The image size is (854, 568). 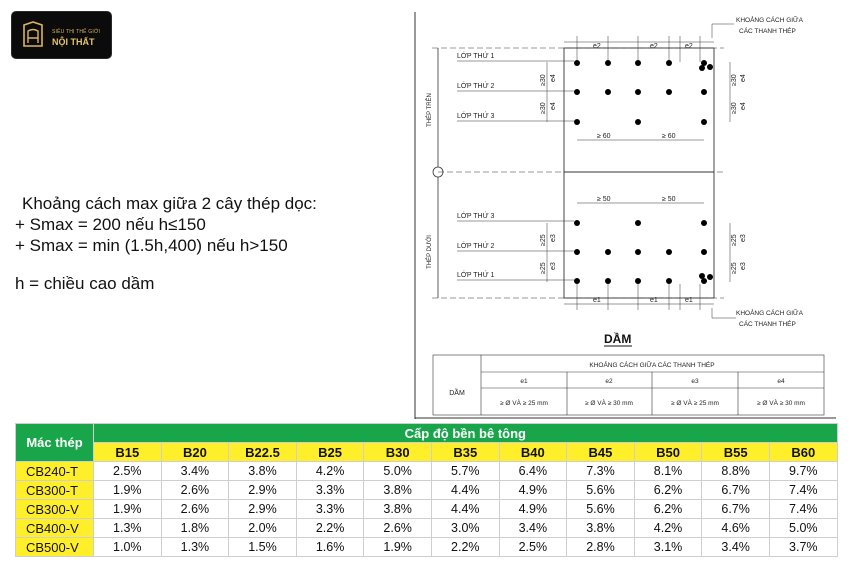 I want to click on layer-bottom-2: LỚP THỨ 2, so click(x=476, y=245).